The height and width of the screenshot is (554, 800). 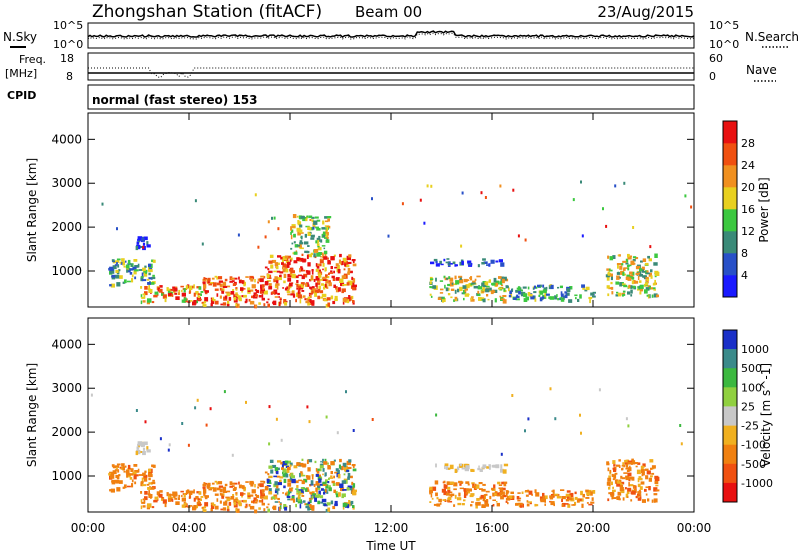 What do you see at coordinates (68, 25) in the screenshot?
I see `nsky-tick-top: 10^5` at bounding box center [68, 25].